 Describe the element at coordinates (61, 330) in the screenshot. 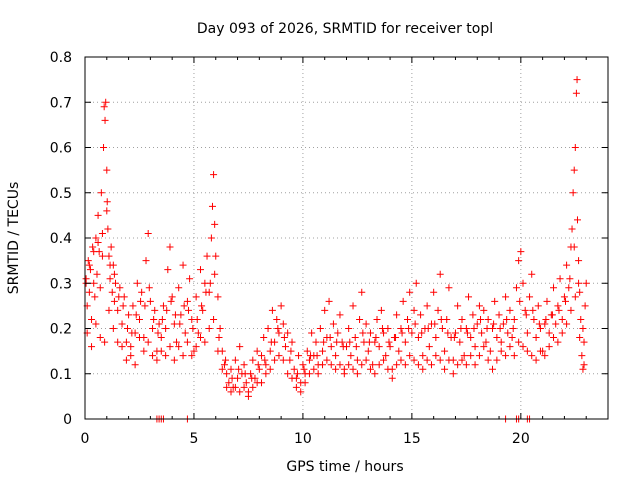

I see `y-tick-label: 0.2` at that location.